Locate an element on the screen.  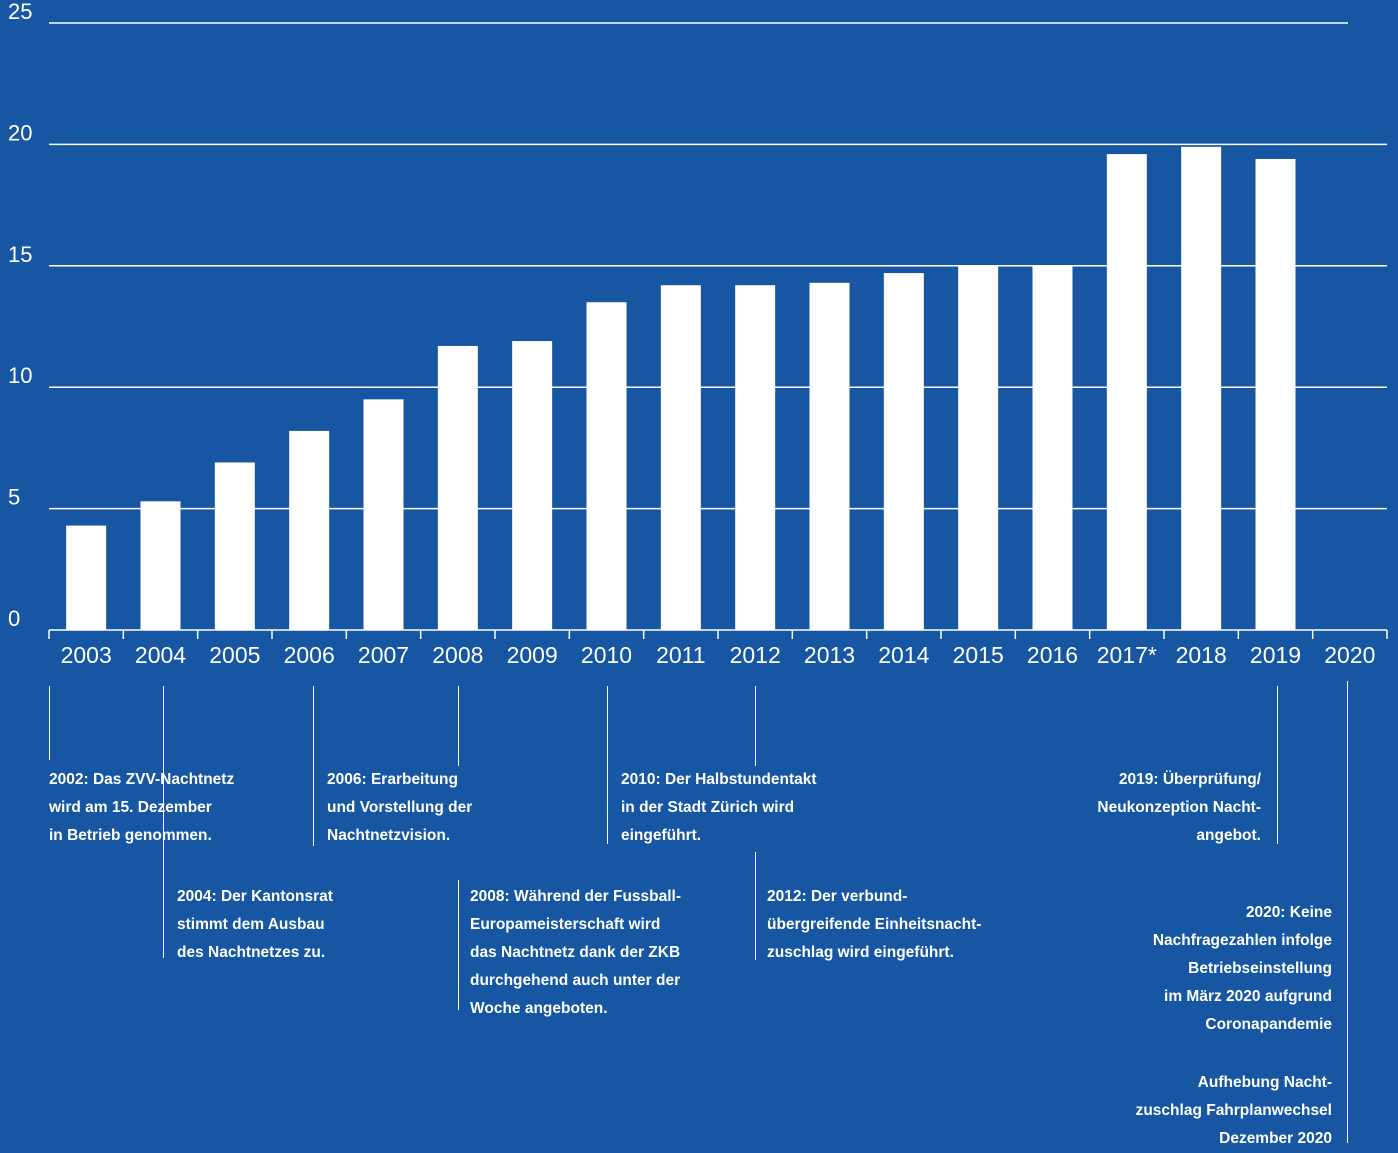
x-tick-label-2014: 2014 is located at coordinates (903, 655).